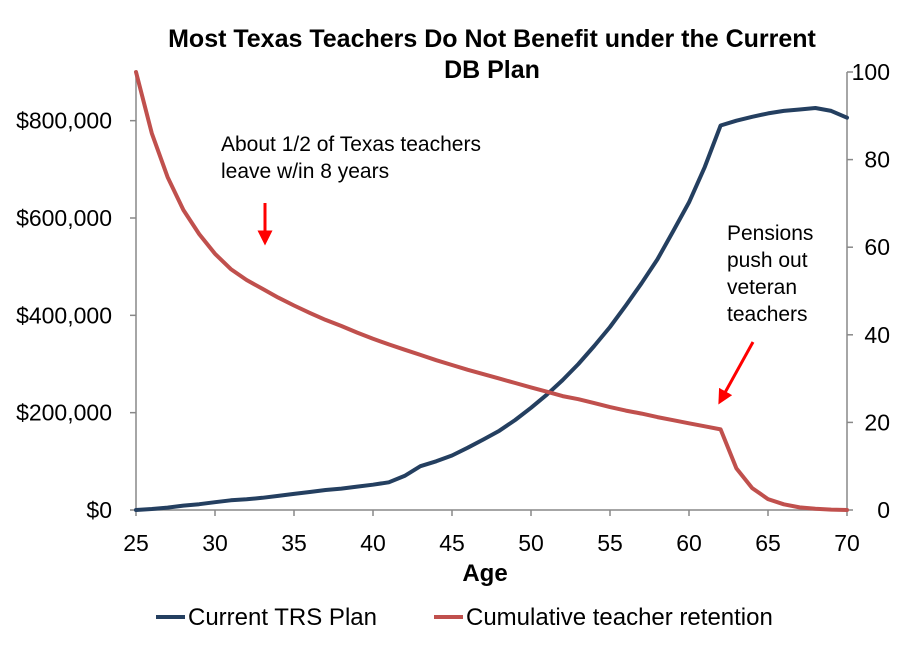  I want to click on x-tick-label: 30, so click(215, 543).